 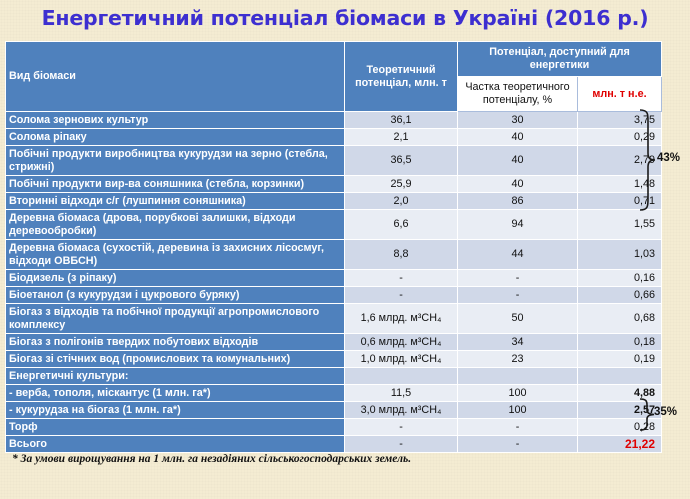 I want to click on table-row: Біодизель (з ріпаку) - -0,16, so click(x=333, y=278).